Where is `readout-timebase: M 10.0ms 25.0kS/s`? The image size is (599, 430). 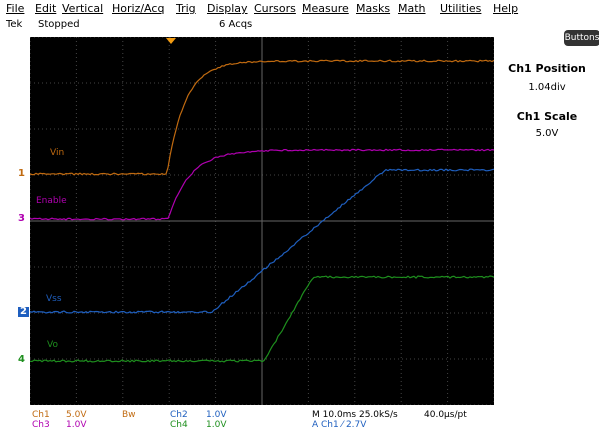 readout-timebase: M 10.0ms 25.0kS/s is located at coordinates (355, 415).